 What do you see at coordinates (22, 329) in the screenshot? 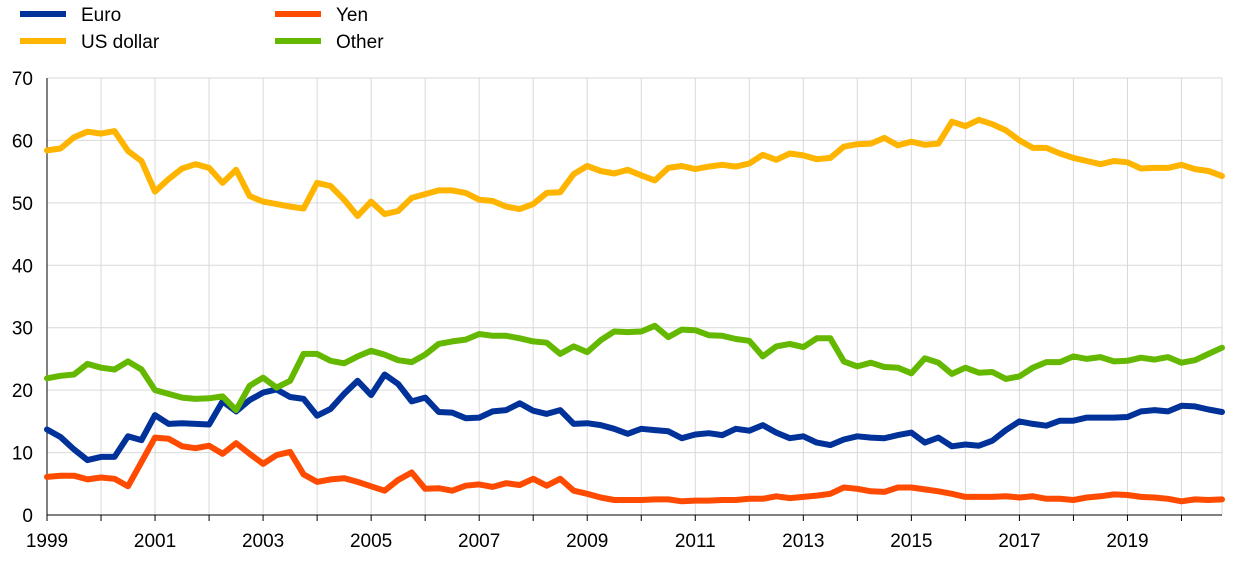
I see `y-tick-label-30: 30` at bounding box center [22, 329].